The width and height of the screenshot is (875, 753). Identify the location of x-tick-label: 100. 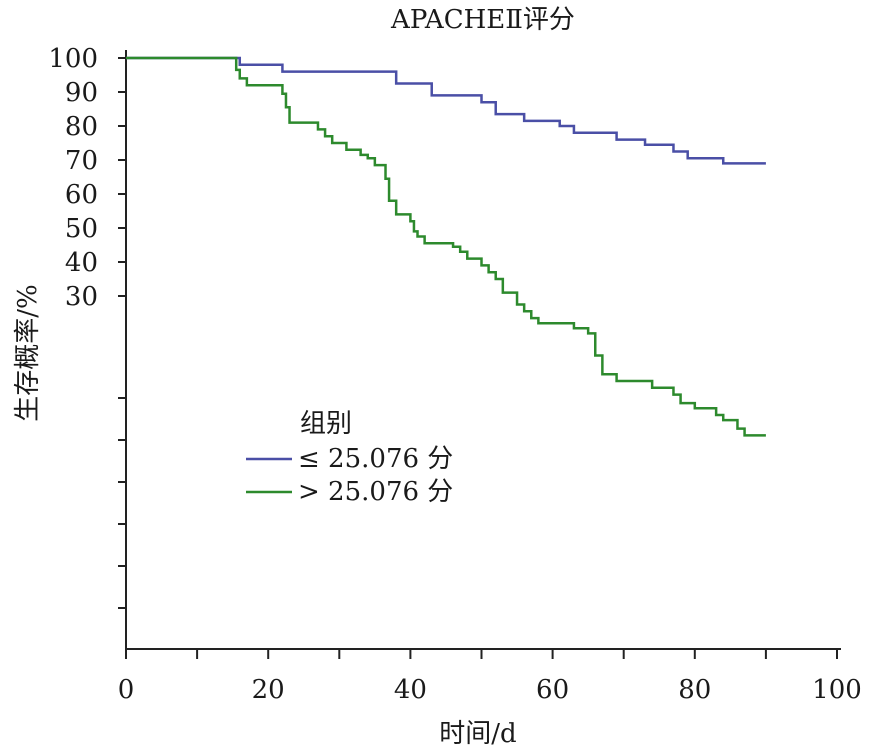
(837, 690).